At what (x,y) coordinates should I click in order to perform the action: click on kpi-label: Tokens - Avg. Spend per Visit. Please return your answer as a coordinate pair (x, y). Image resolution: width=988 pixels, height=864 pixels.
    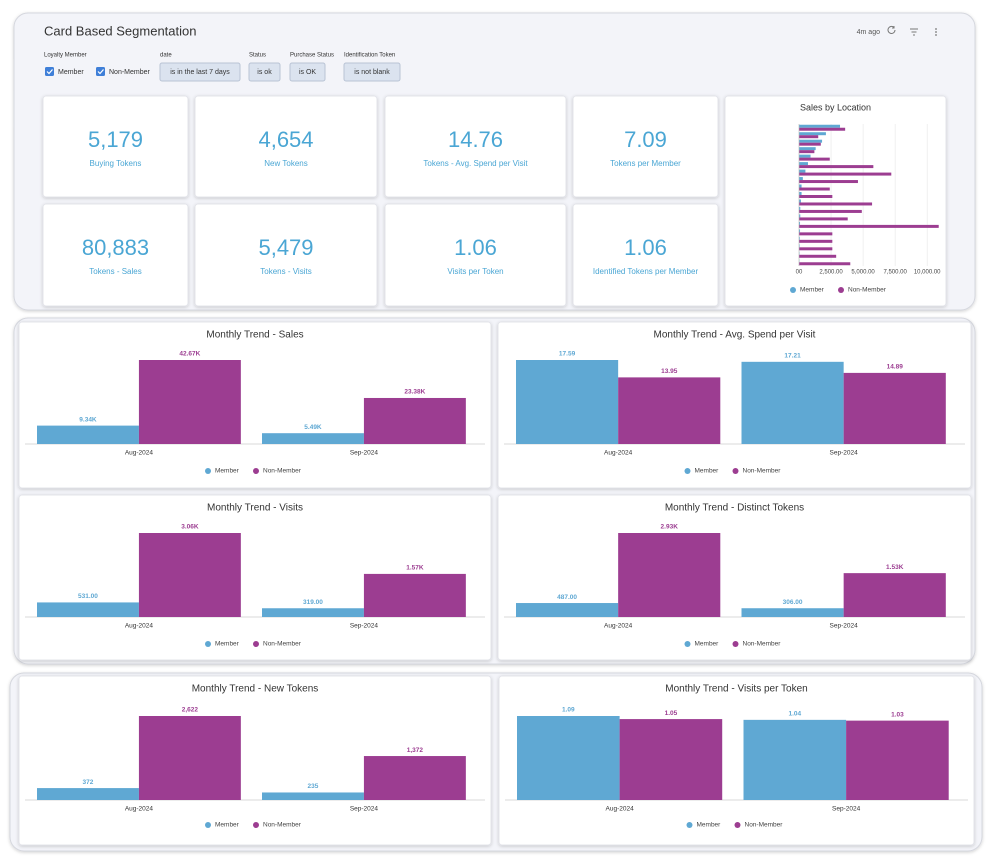
    Looking at the image, I should click on (475, 163).